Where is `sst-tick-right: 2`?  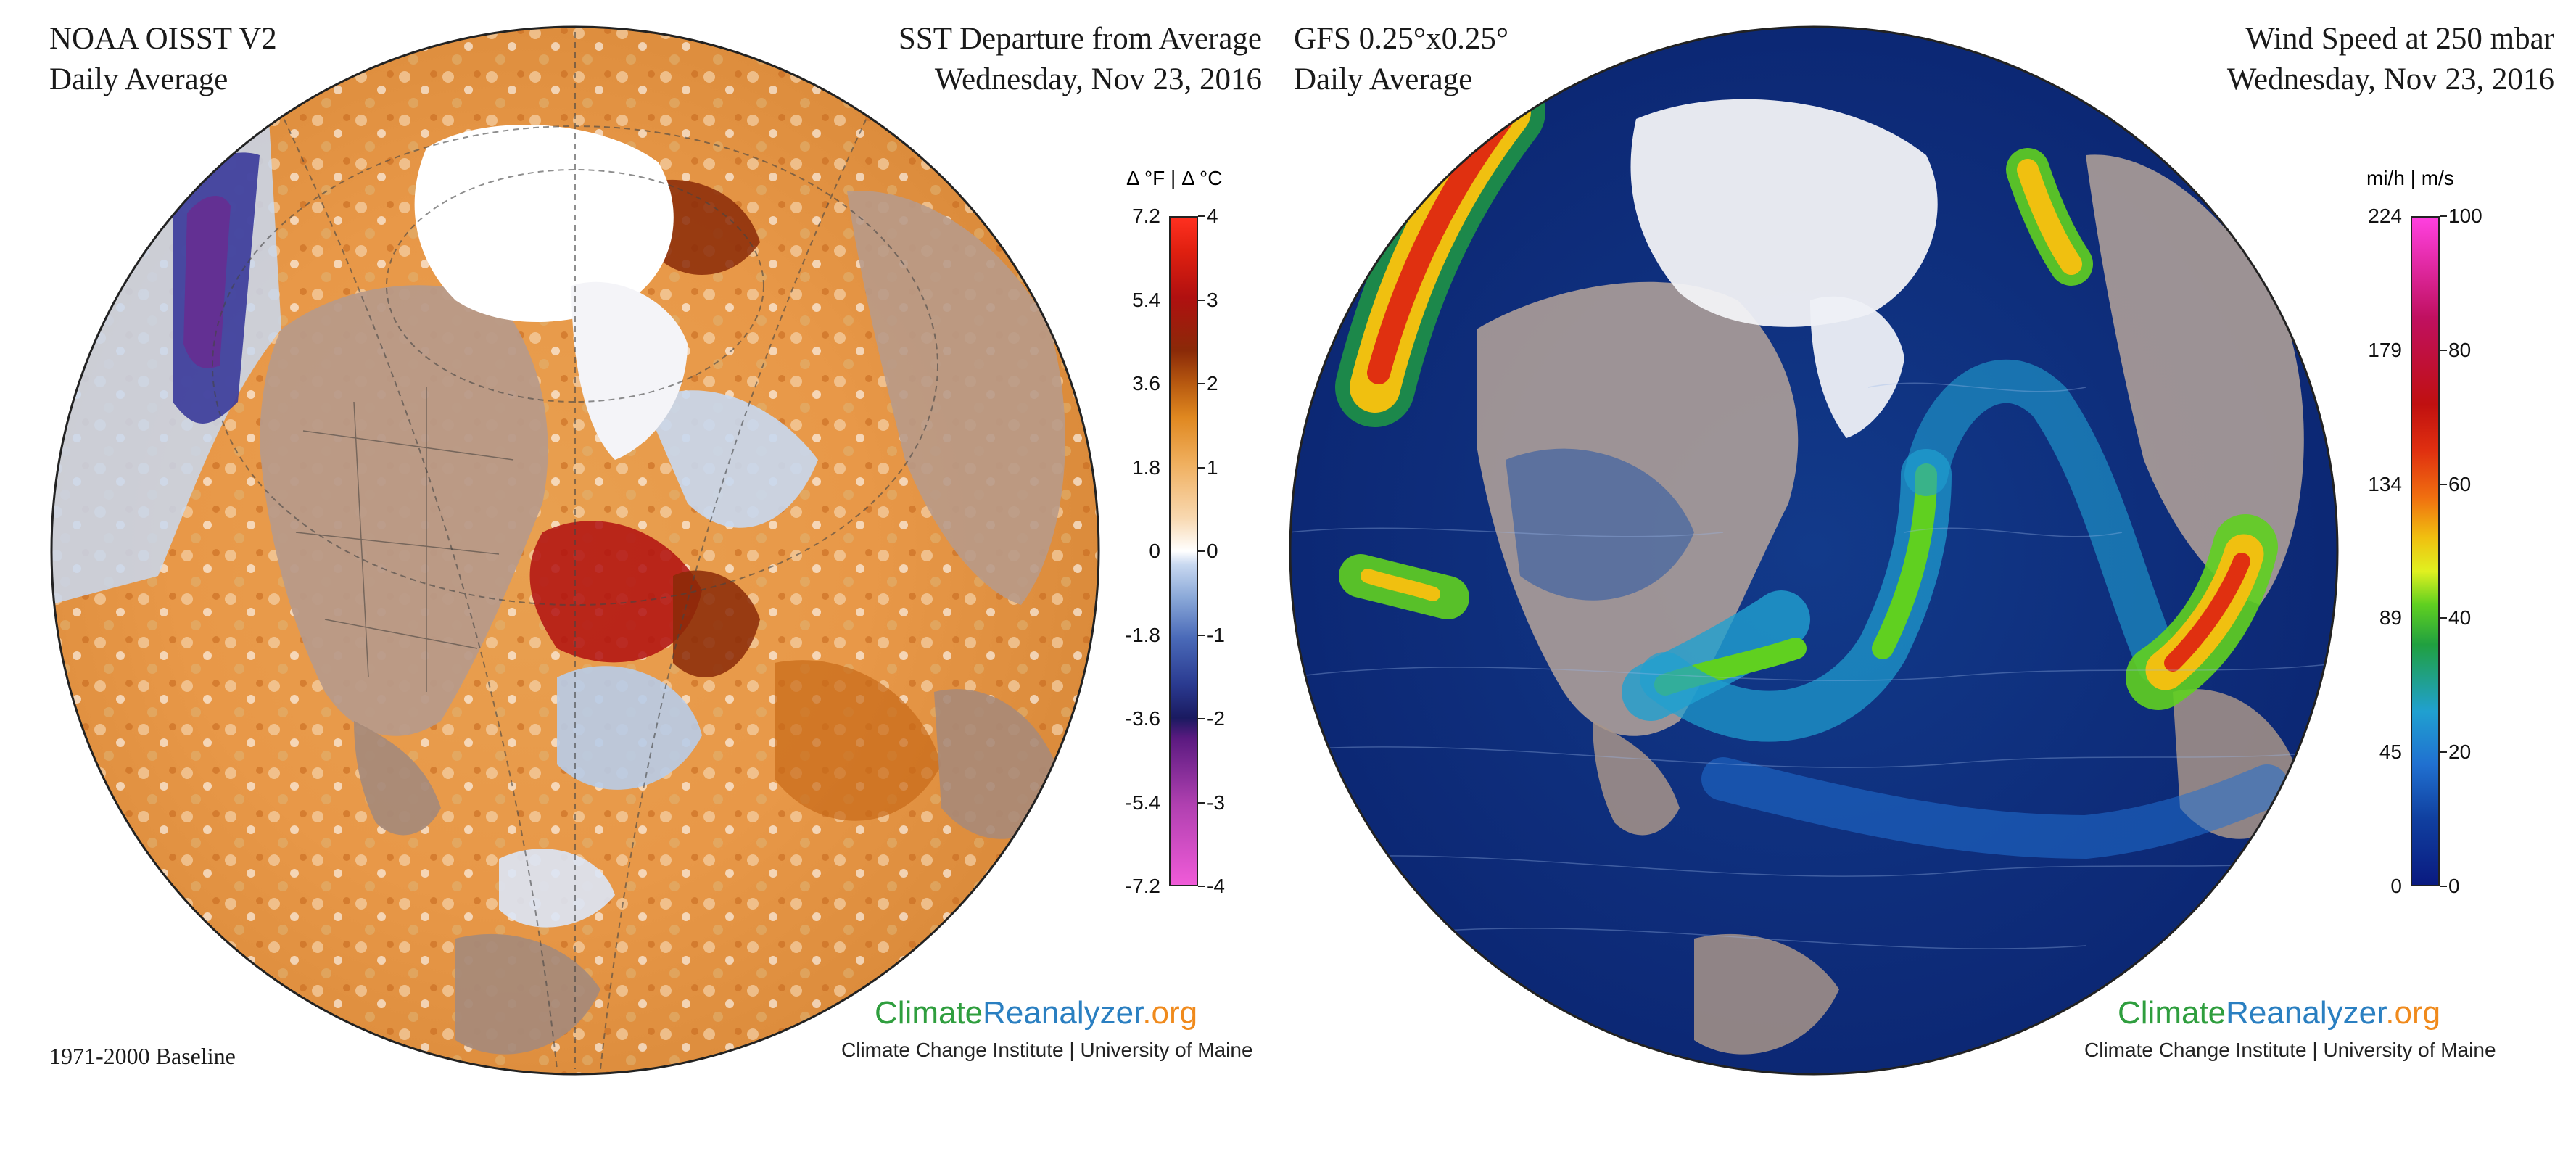 sst-tick-right: 2 is located at coordinates (1212, 383).